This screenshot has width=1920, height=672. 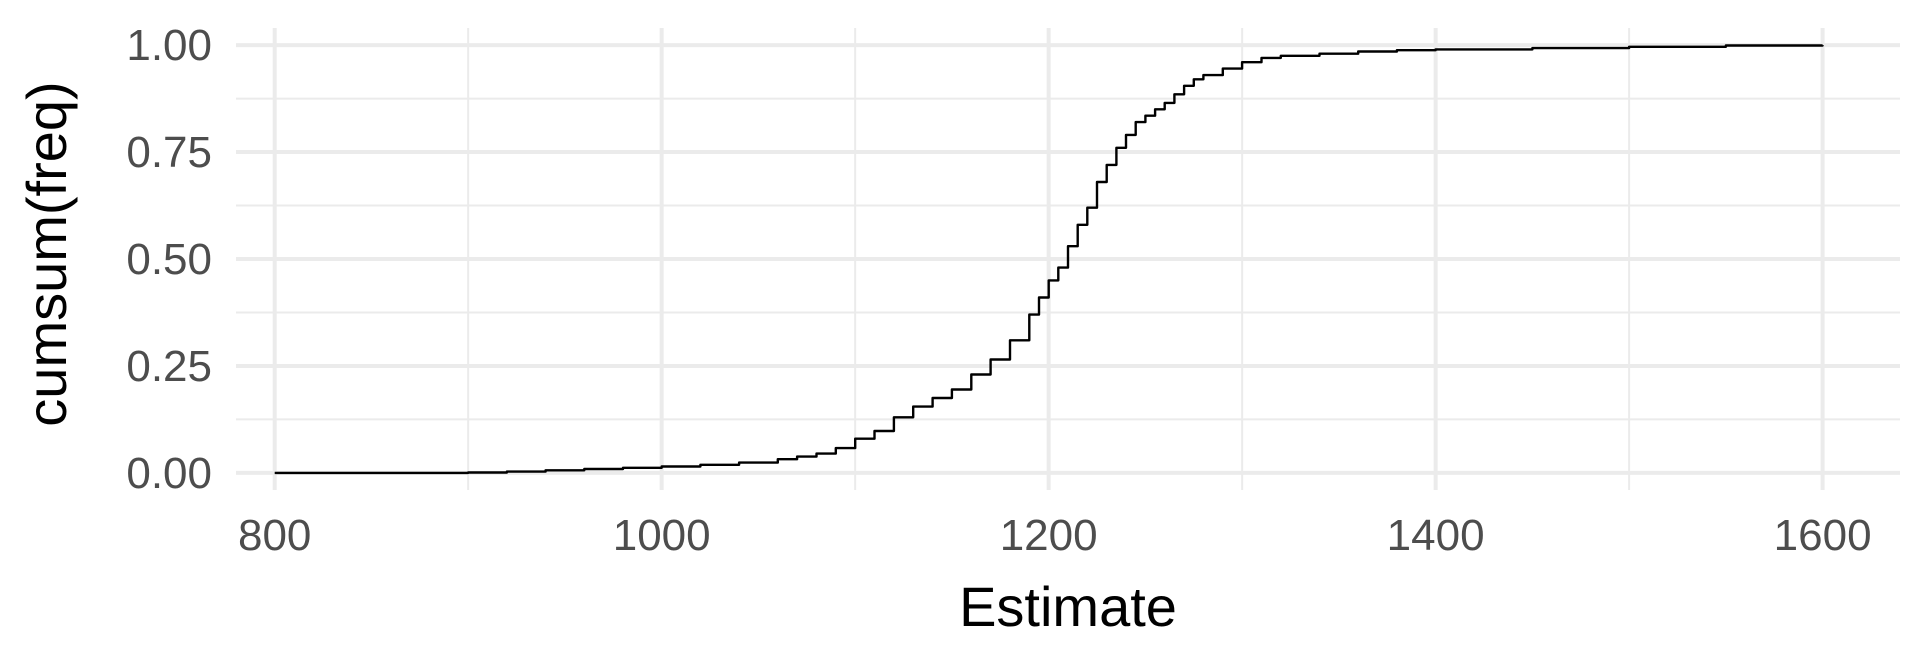 What do you see at coordinates (46, 253) in the screenshot?
I see `y-axis-title: cumsum(freq)` at bounding box center [46, 253].